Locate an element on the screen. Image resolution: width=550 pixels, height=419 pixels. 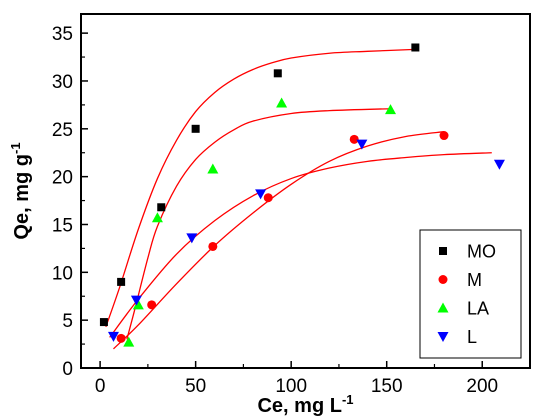
legend-box is located at coordinates (470, 294).